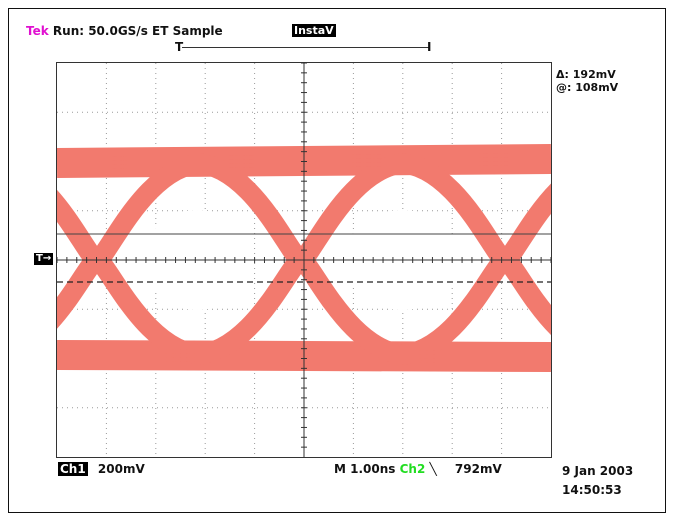 The height and width of the screenshot is (521, 676). Describe the element at coordinates (121, 469) in the screenshot. I see `ch1-scale: 200mV` at that location.